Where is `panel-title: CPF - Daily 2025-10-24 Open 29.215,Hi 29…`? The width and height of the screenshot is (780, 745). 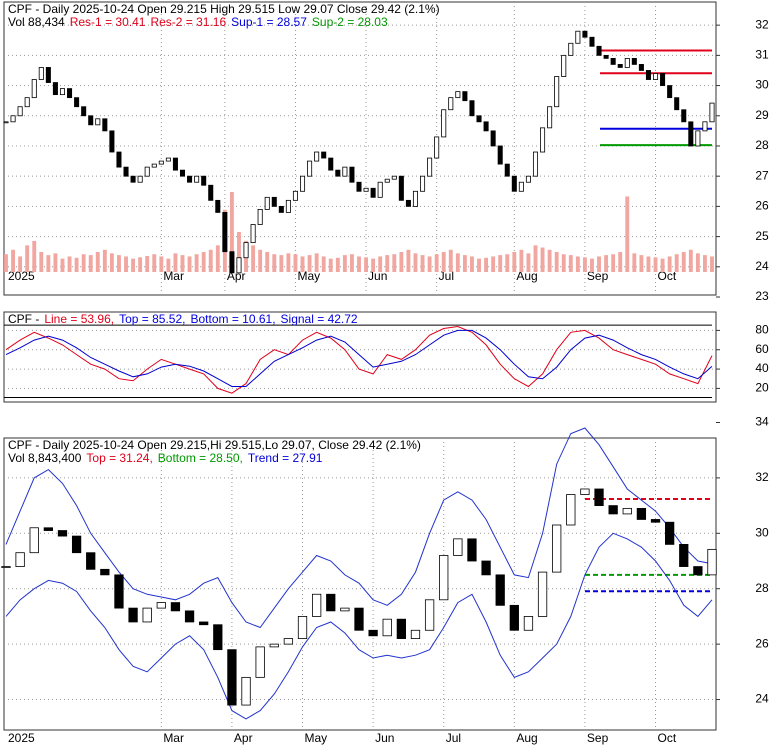
panel-title: CPF - Daily 2025-10-24 Open 29.215,Hi 29… is located at coordinates (214, 445).